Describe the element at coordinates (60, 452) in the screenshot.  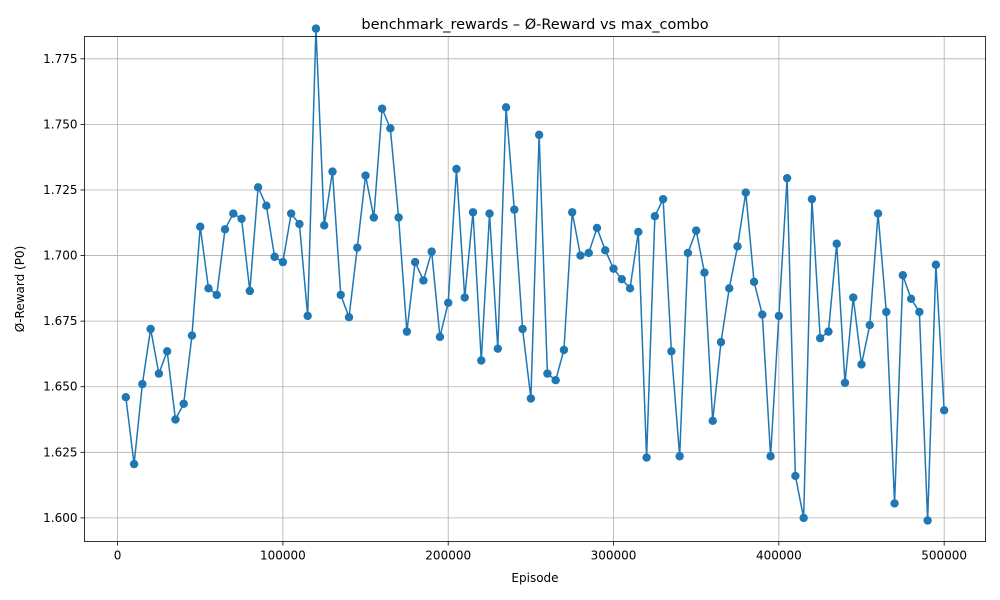
I see `y-tick-label: 1.625` at that location.